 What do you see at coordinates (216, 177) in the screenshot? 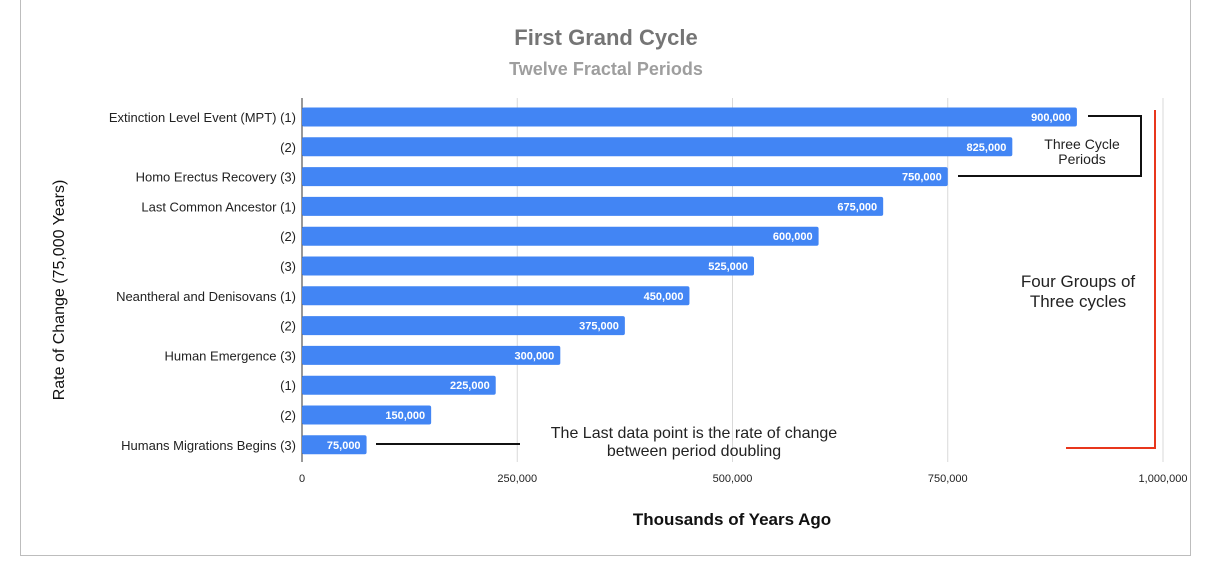
I see `category-label: Homo Erectus Recovery (3)` at bounding box center [216, 177].